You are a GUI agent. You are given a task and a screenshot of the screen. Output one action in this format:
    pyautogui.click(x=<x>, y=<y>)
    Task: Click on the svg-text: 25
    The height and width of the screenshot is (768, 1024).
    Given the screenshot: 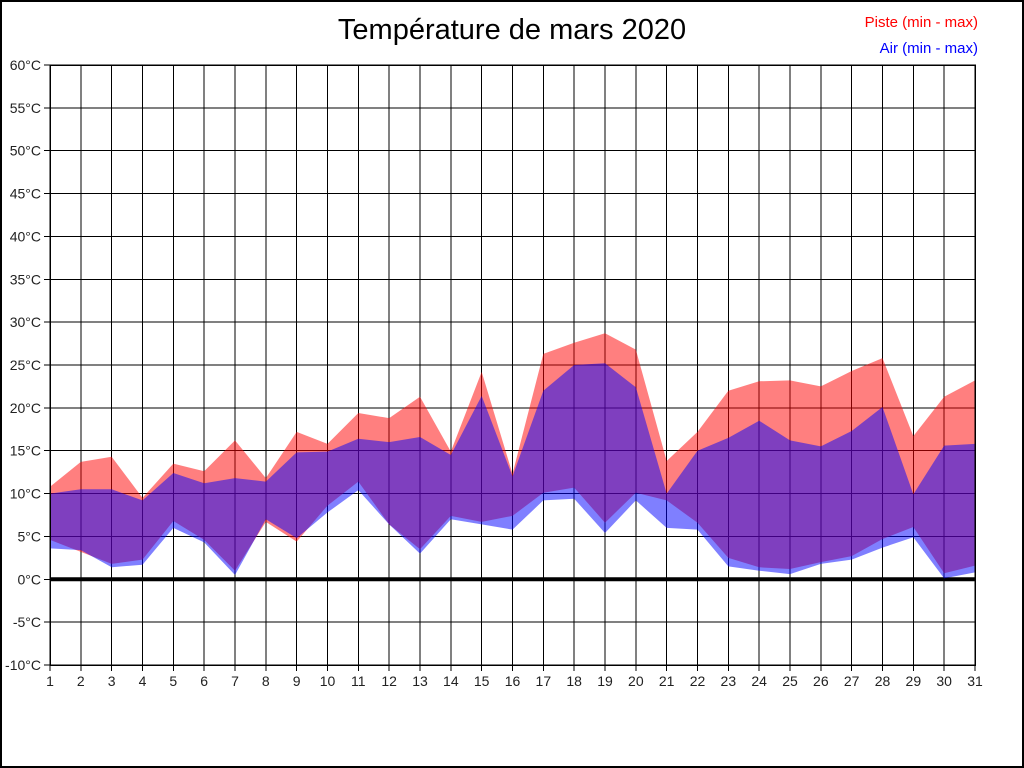 What is the action you would take?
    pyautogui.click(x=790, y=681)
    